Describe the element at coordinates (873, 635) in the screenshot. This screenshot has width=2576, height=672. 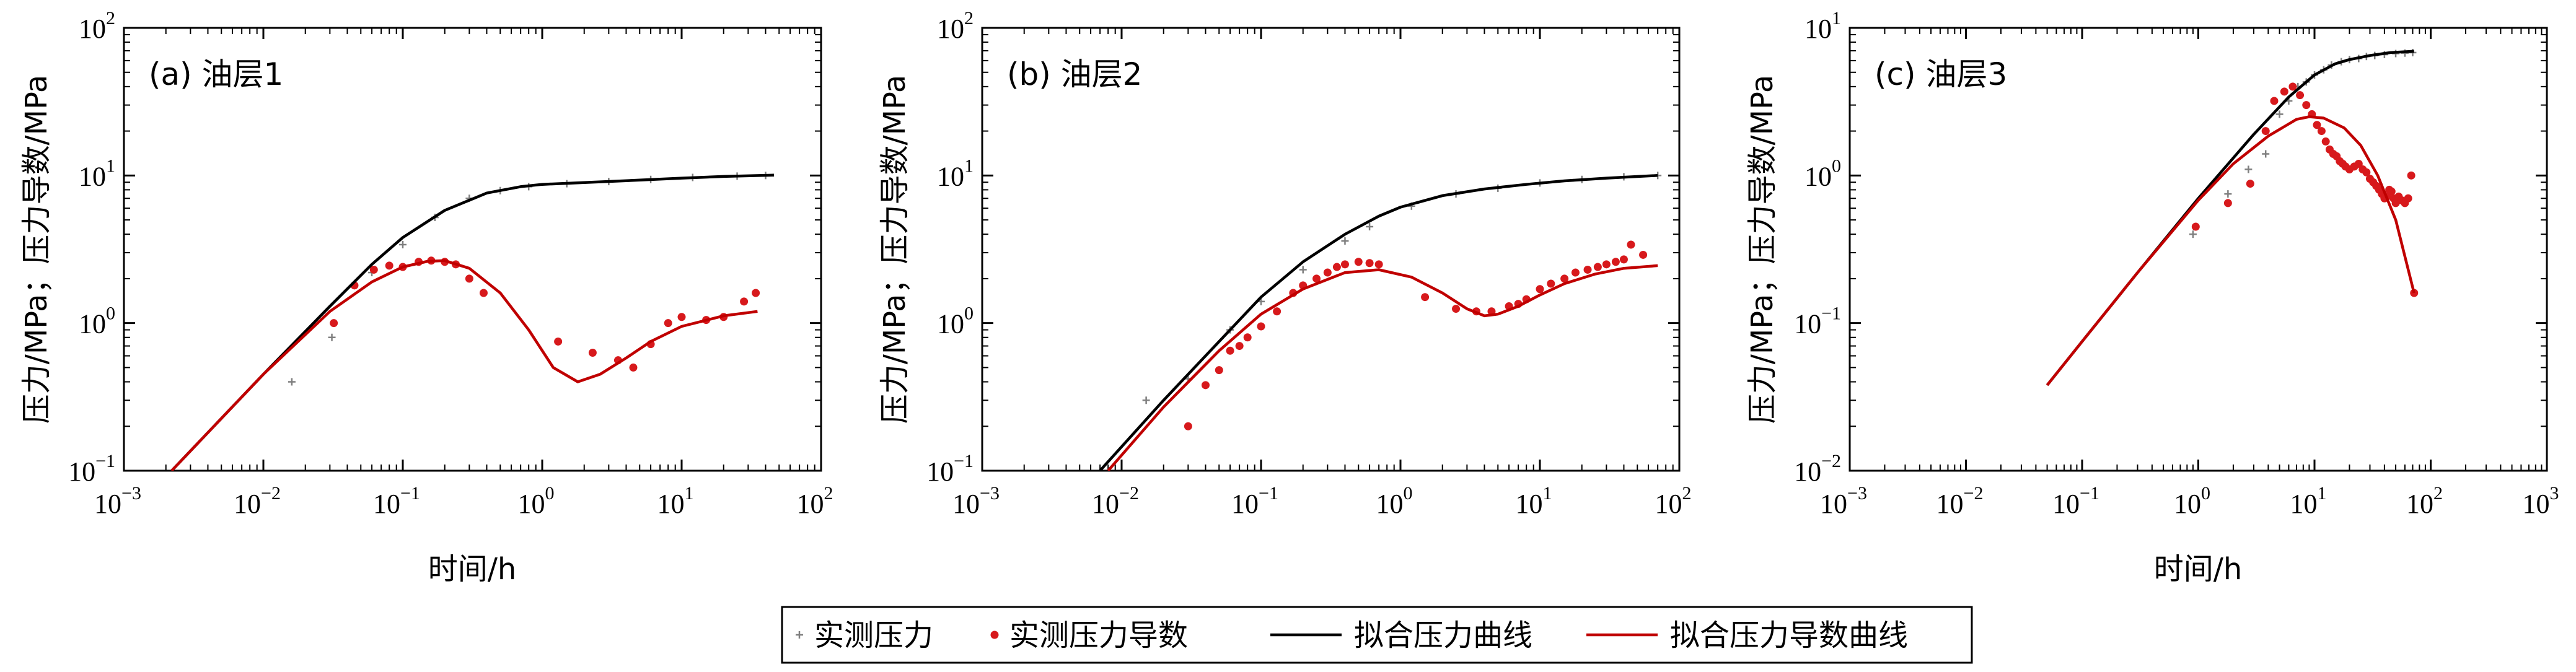
I see `legend-label: 实测压力` at that location.